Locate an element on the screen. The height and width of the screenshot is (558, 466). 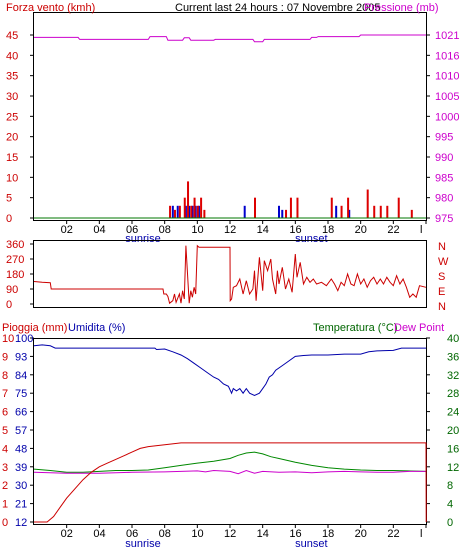
wind-y-tick-label: 5 is located at coordinates (9, 199).